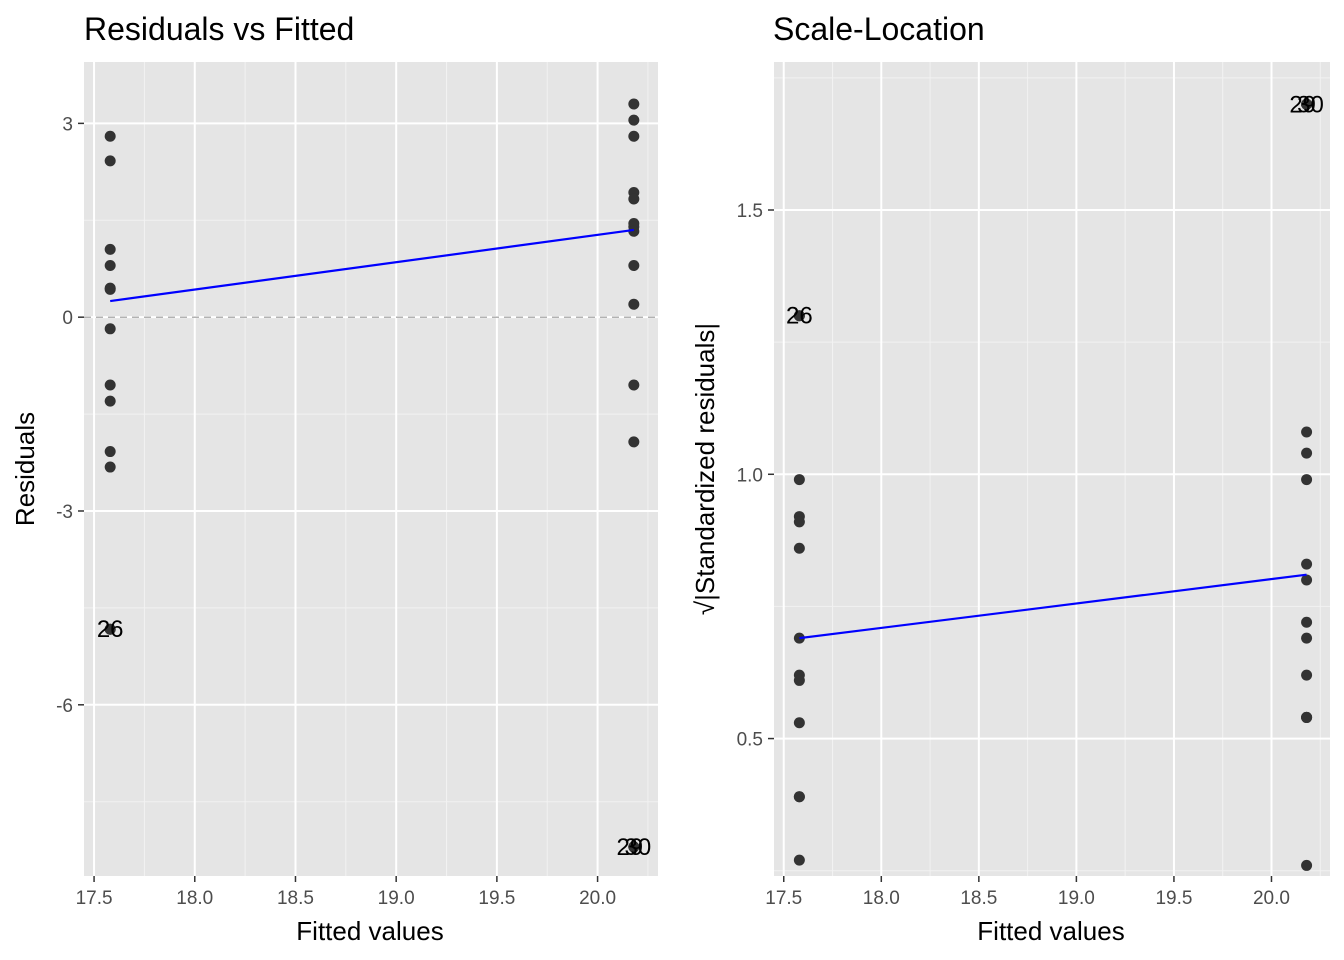 This screenshot has height=960, width=1344. What do you see at coordinates (64, 512) in the screenshot?
I see `y-tick-label: -3` at bounding box center [64, 512].